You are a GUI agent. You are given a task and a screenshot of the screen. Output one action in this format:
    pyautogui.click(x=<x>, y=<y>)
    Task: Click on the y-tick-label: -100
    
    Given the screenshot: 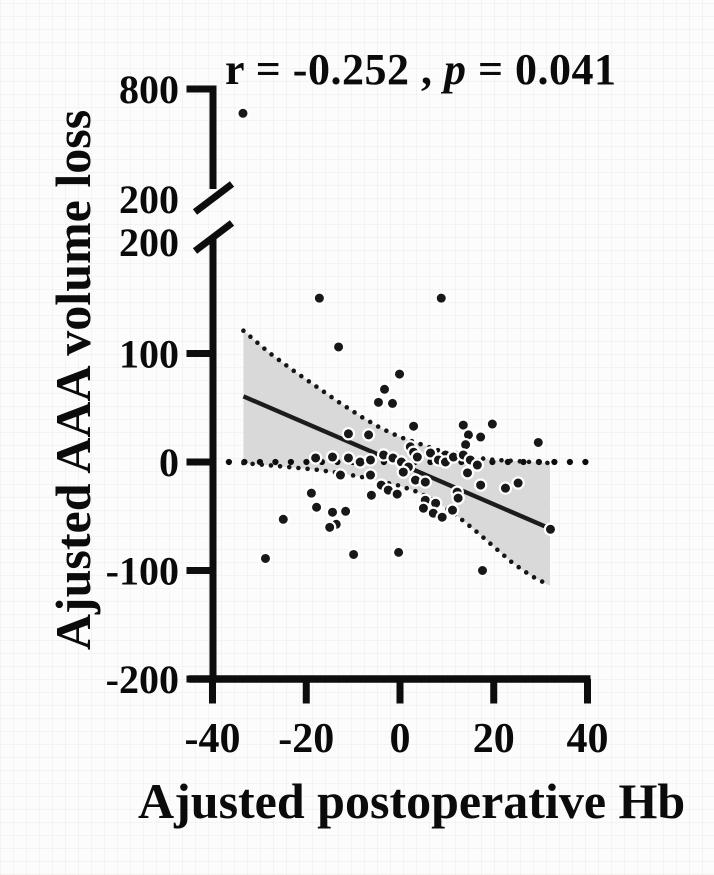 What is the action you would take?
    pyautogui.click(x=142, y=571)
    